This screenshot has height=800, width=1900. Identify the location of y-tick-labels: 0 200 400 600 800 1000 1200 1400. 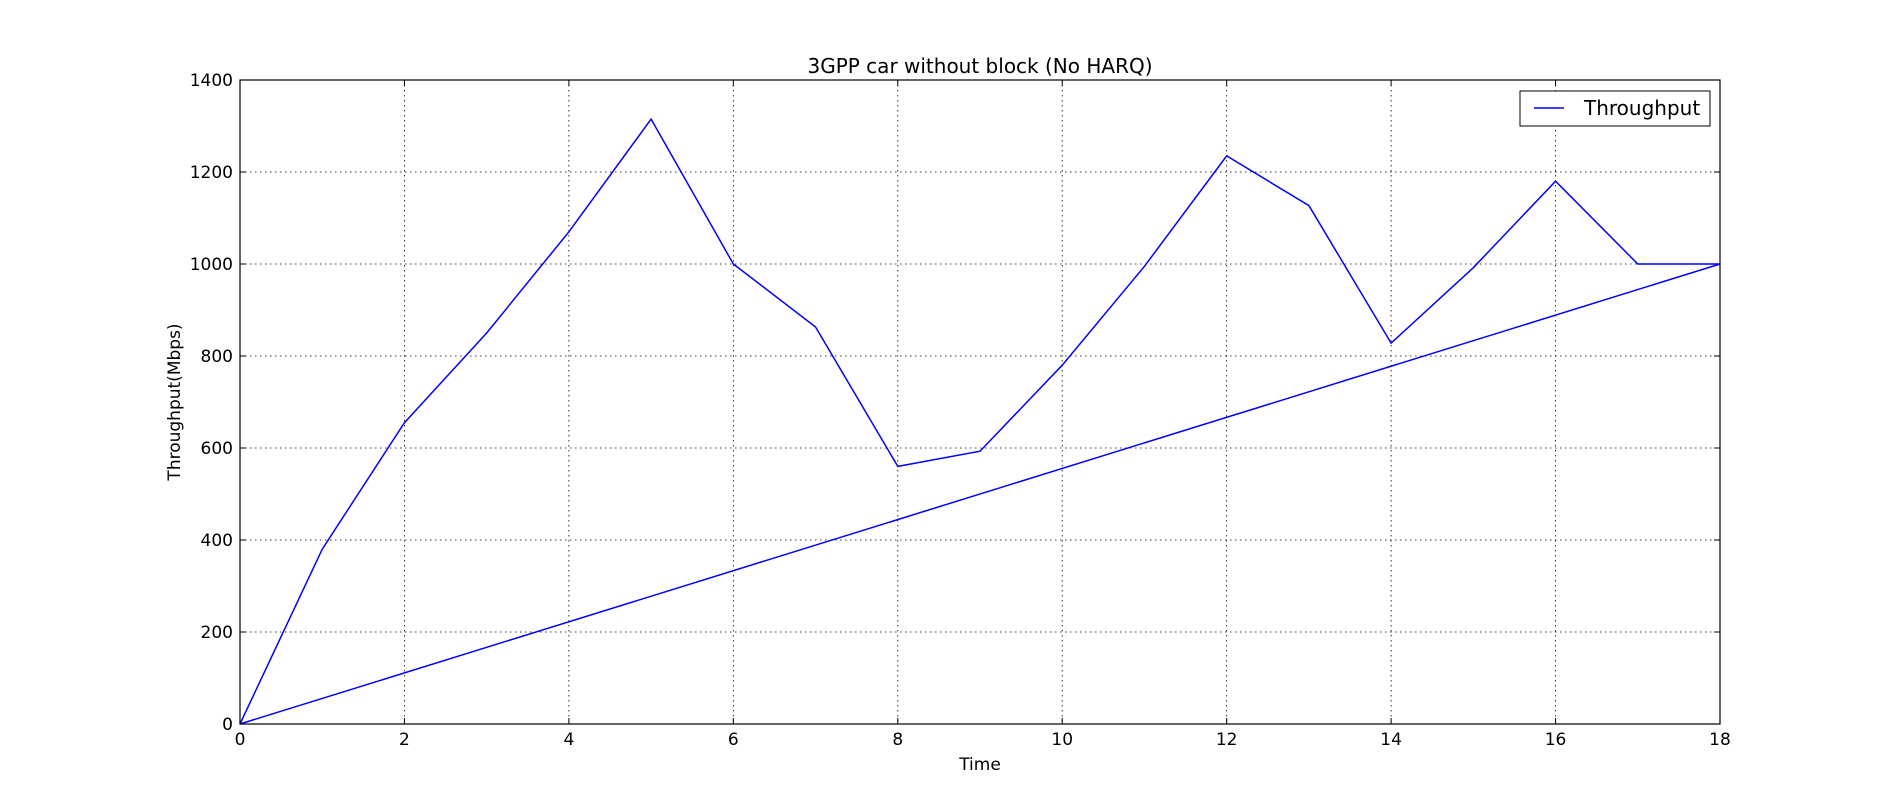
(211, 403).